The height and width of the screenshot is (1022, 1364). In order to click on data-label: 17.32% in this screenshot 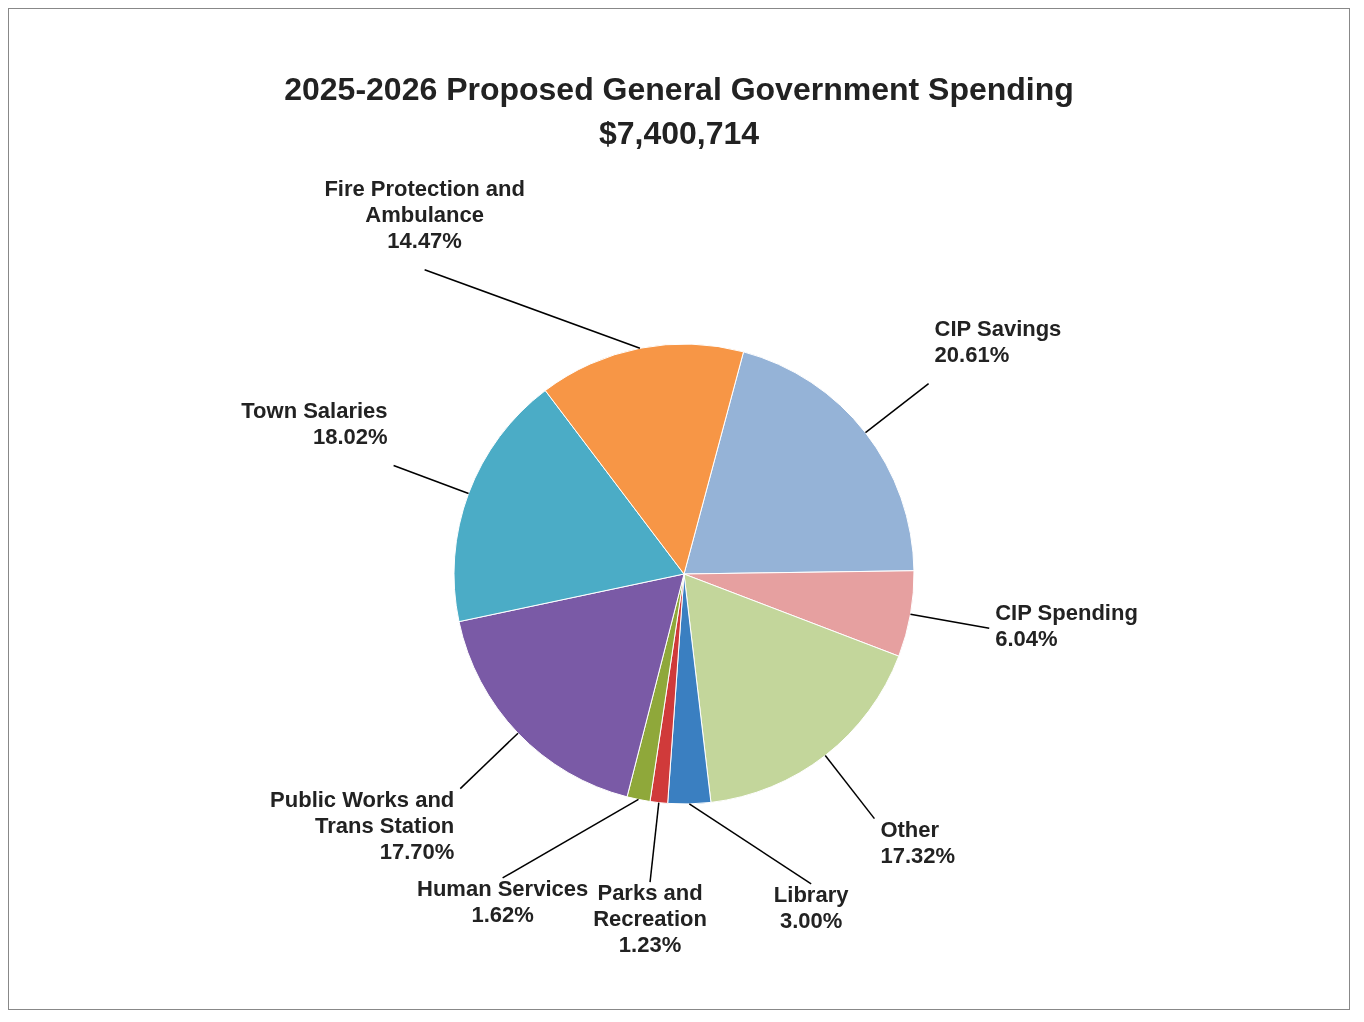, I will do `click(918, 855)`.